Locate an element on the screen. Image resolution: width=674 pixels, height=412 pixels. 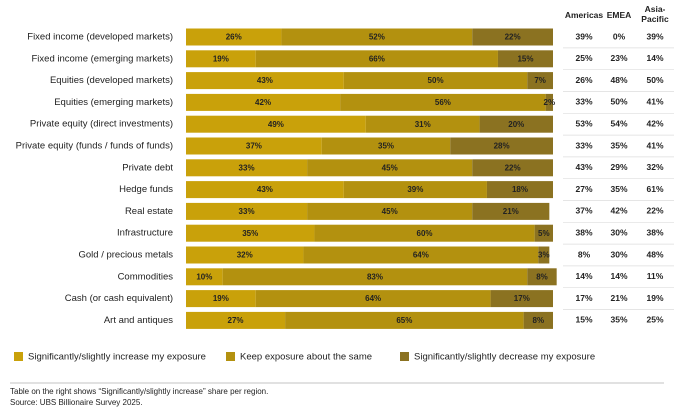
value-label: 60% is located at coordinates (425, 233).